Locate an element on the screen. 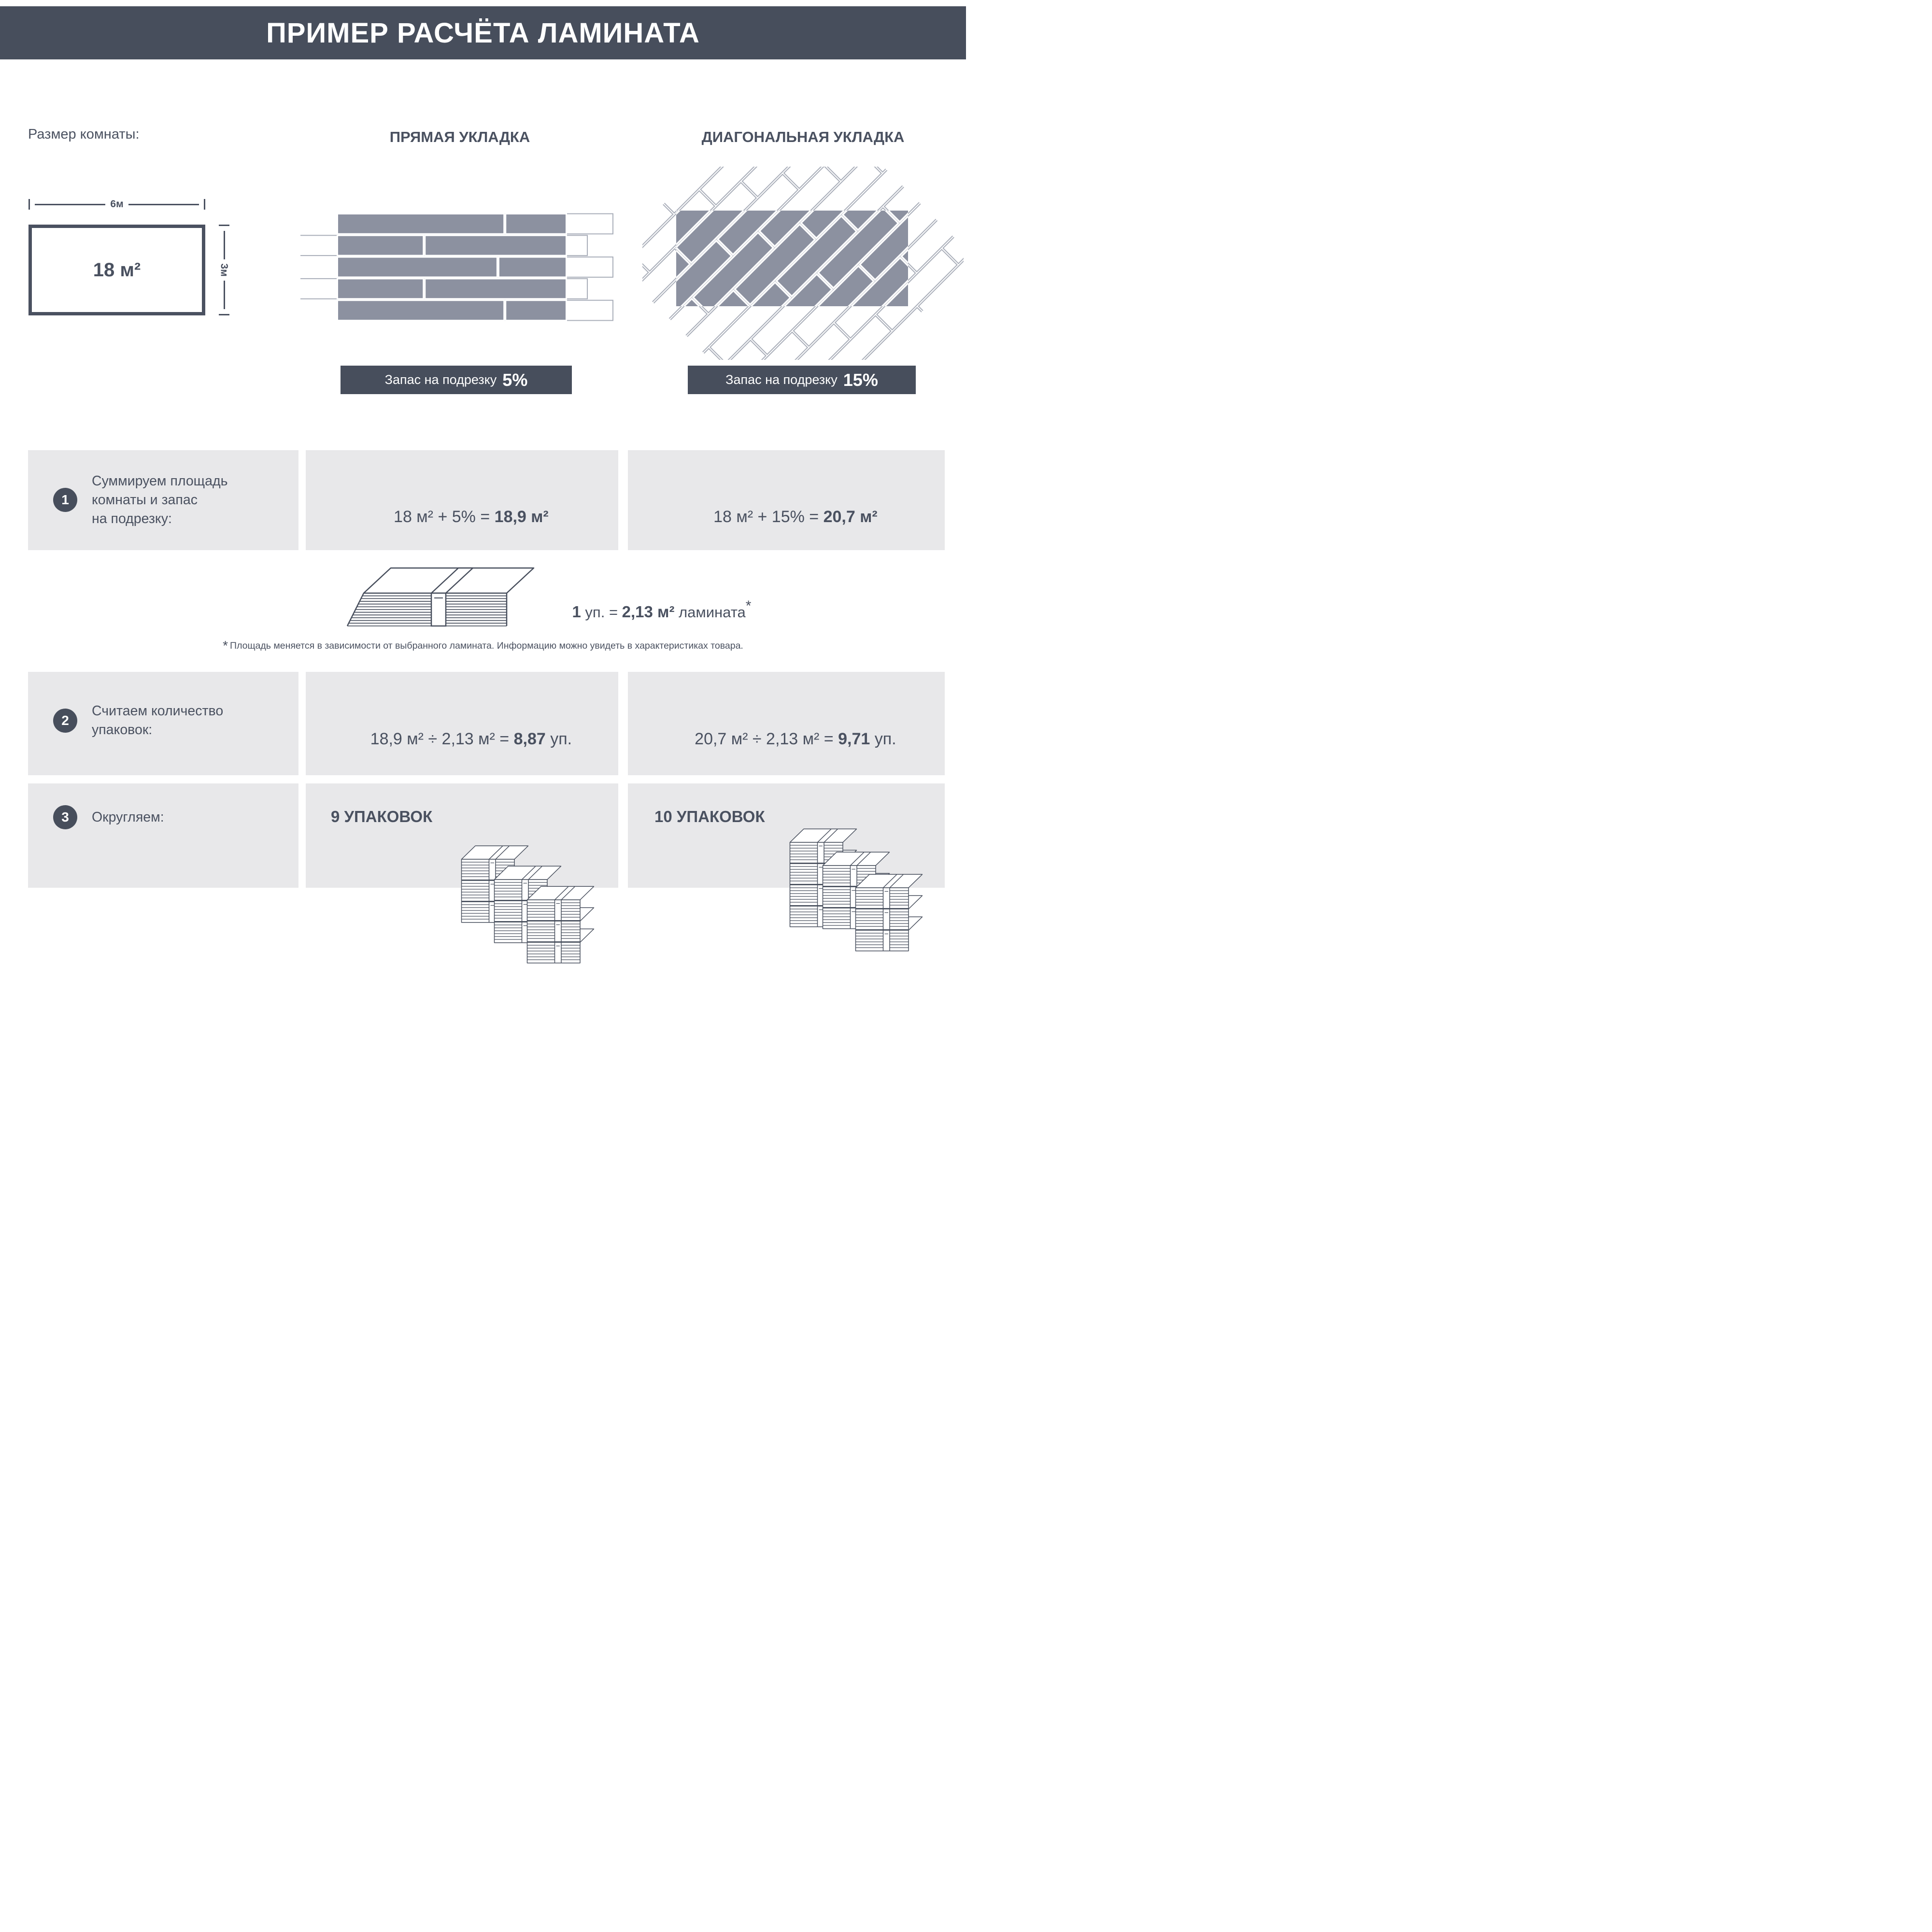 The width and height of the screenshot is (1932, 1932). package-asterisk: * is located at coordinates (748, 606).